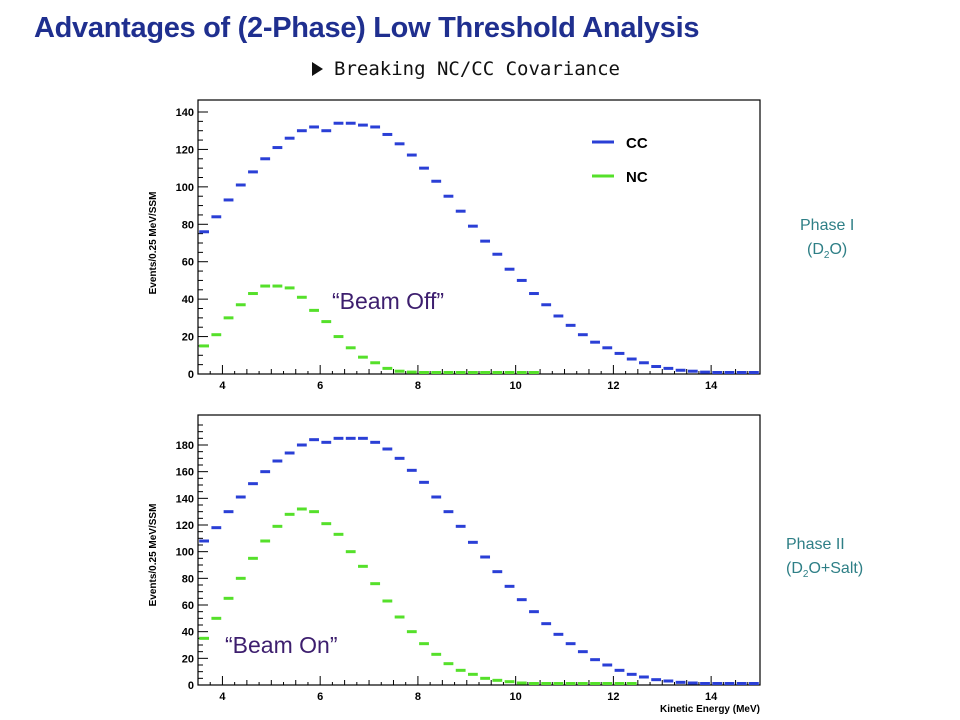 This screenshot has height=720, width=960. I want to click on beam-on-annotation: “Beam On”, so click(281, 645).